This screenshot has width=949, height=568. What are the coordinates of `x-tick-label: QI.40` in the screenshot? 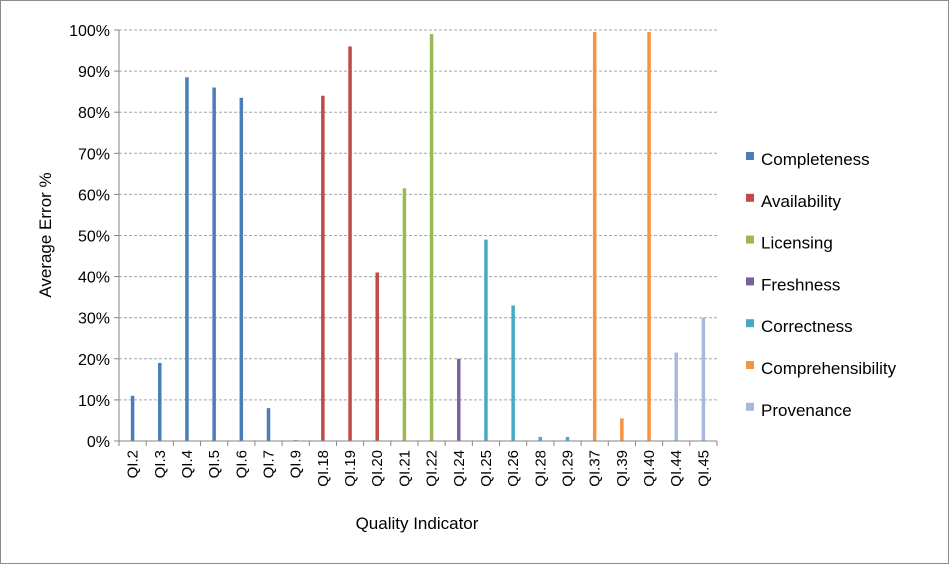 It's located at (649, 468).